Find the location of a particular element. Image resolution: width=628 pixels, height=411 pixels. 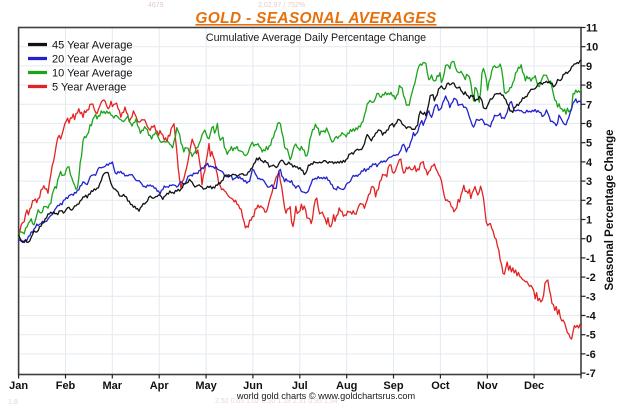

svg-text: Mar is located at coordinates (113, 386).